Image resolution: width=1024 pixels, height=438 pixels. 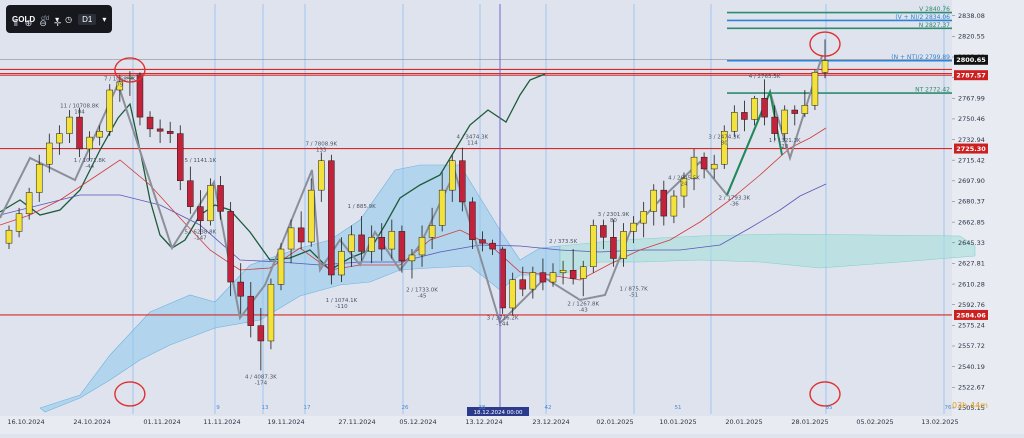 What do you see at coordinates (734, 199) in the screenshot?
I see `wave-annotation-label: 2 / 1793.3K` at bounding box center [734, 199].